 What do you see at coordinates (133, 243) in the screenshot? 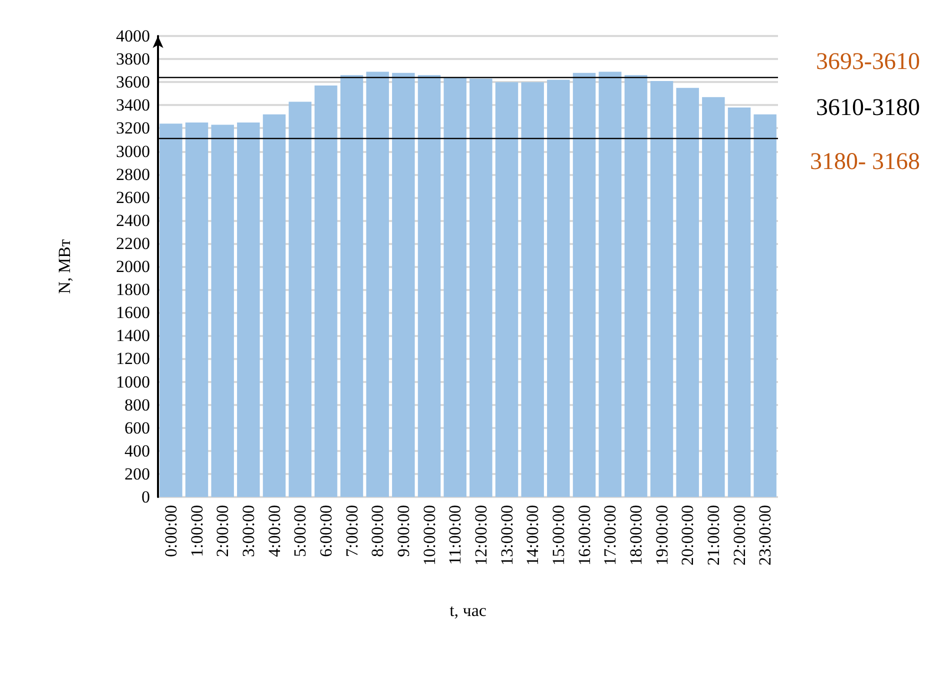
I see `y-tick-label: 2200` at bounding box center [133, 243].